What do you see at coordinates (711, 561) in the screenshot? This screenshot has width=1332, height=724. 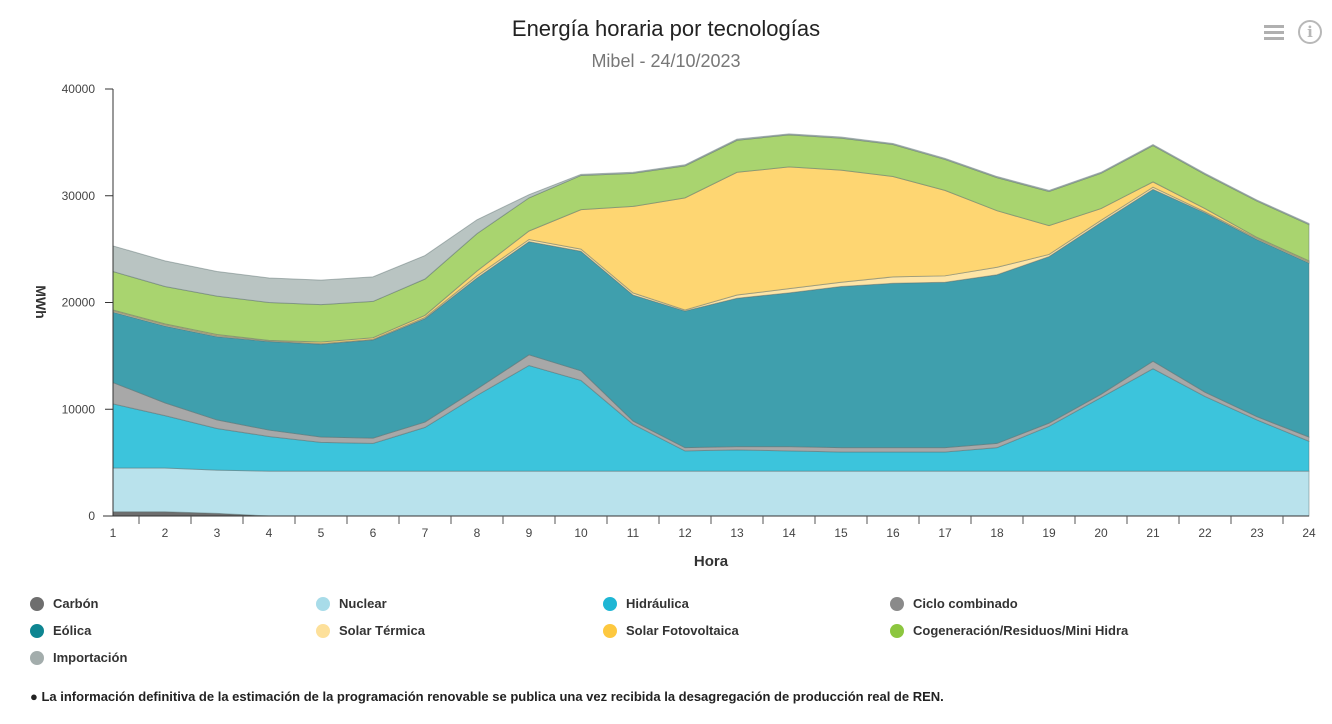 I see `x-axis-title: Hora` at bounding box center [711, 561].